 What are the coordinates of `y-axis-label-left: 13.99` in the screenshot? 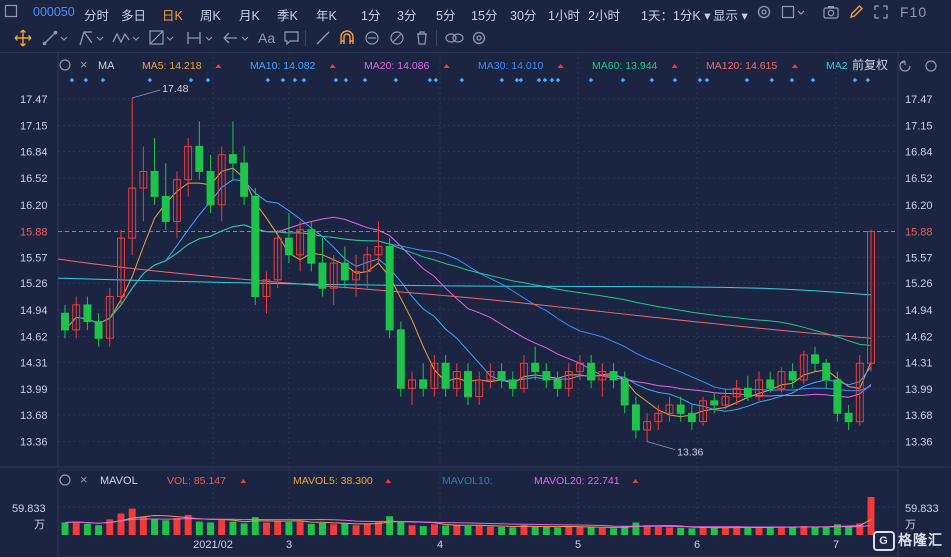 It's located at (34, 390).